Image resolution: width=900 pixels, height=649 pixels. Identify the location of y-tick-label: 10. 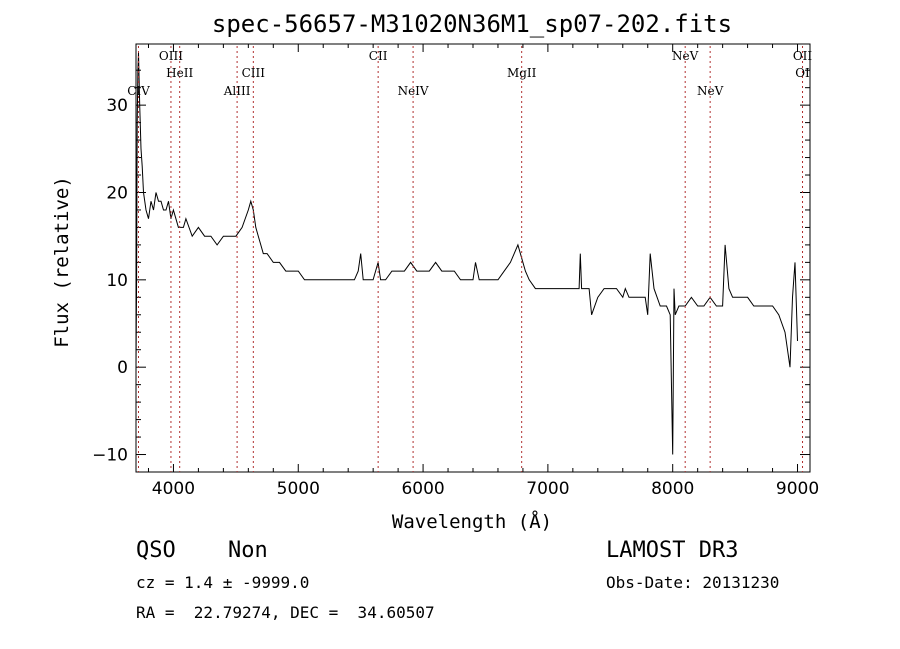
(117, 281).